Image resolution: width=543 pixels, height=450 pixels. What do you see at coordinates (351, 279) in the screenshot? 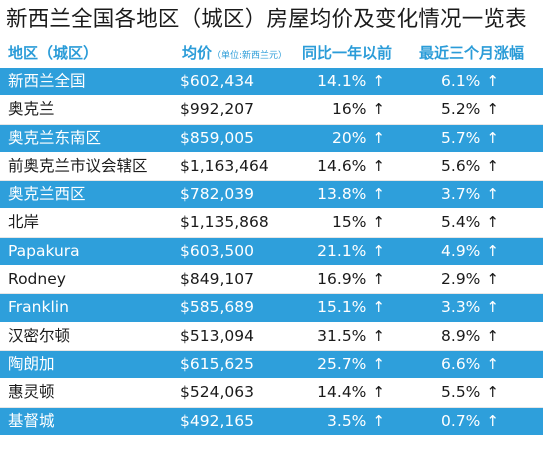
I see `cell-yoy: 16.9% ↑` at bounding box center [351, 279].